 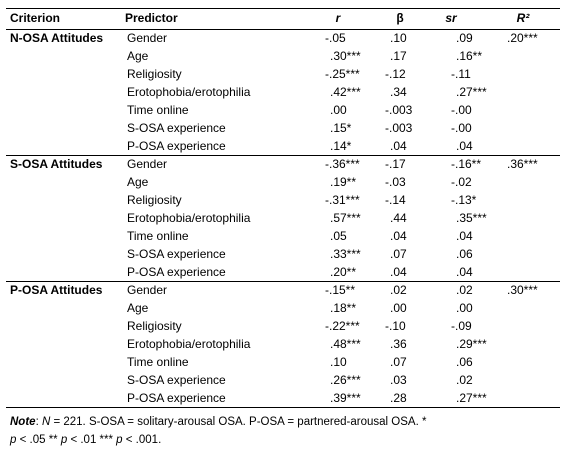 What do you see at coordinates (189, 218) in the screenshot?
I see `predictor: Erotophobia/erotophilia` at bounding box center [189, 218].